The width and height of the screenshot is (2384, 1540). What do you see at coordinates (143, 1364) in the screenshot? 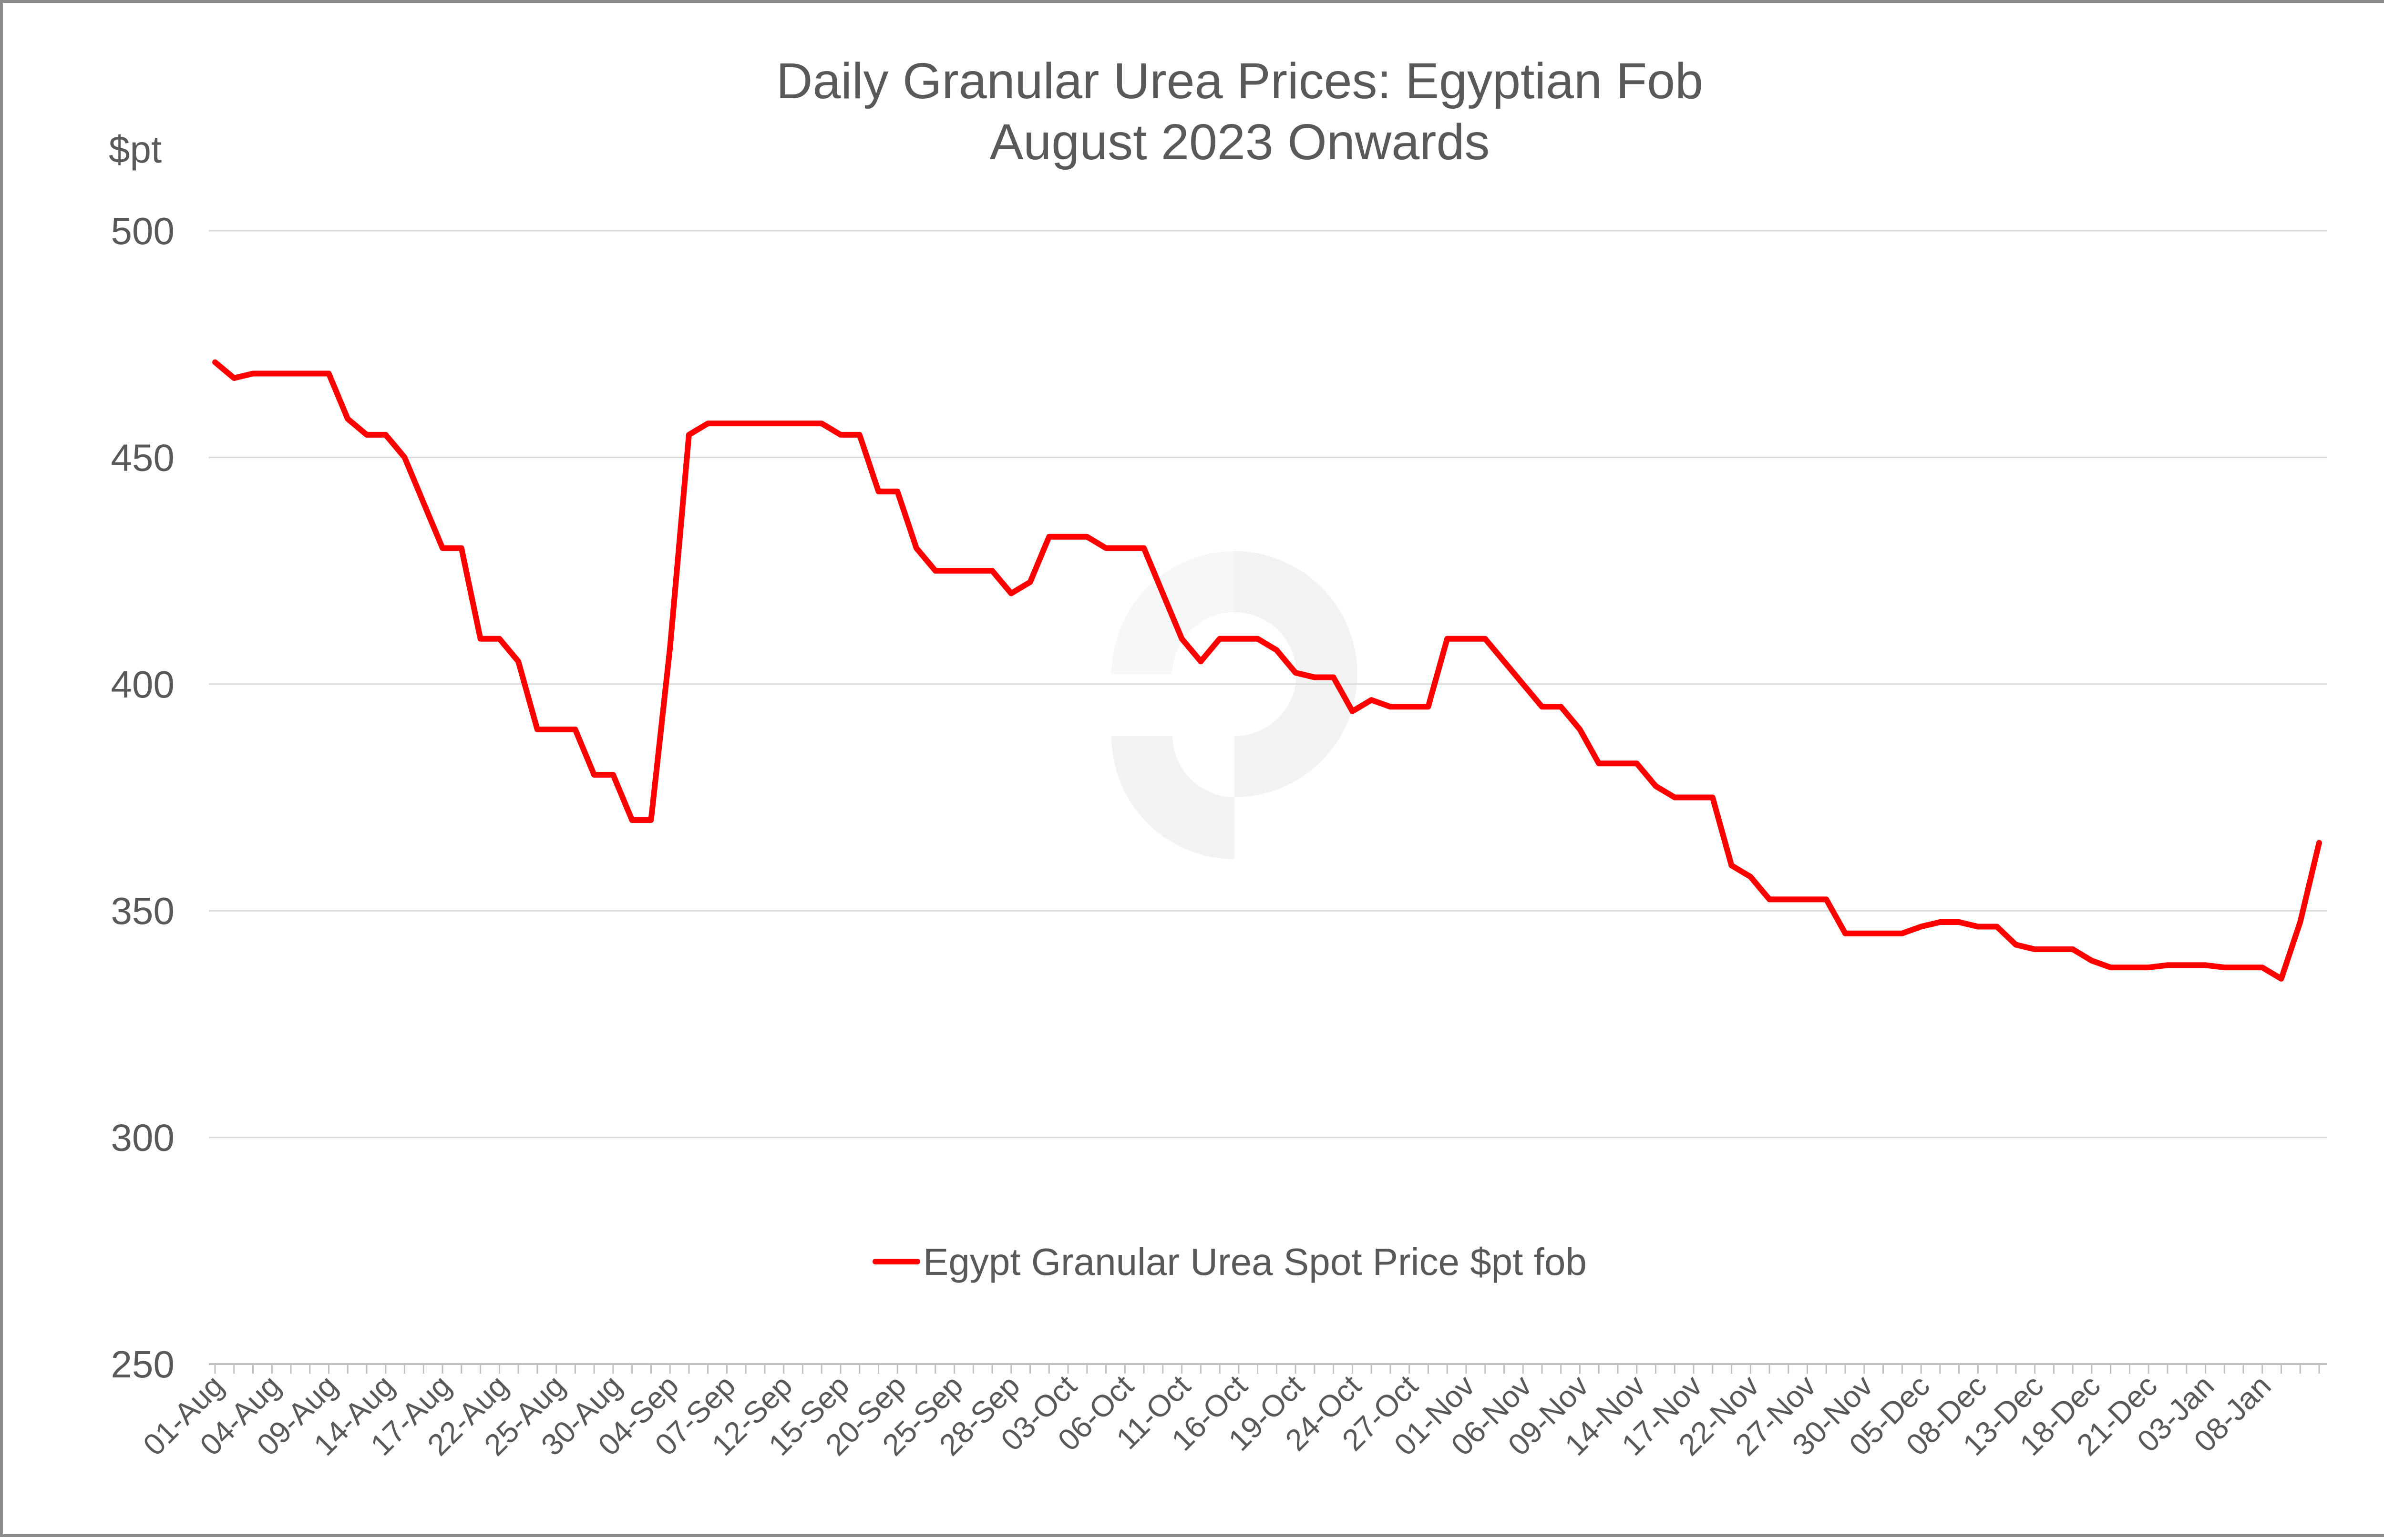
I see `y-tick-label-250: 250` at bounding box center [143, 1364].